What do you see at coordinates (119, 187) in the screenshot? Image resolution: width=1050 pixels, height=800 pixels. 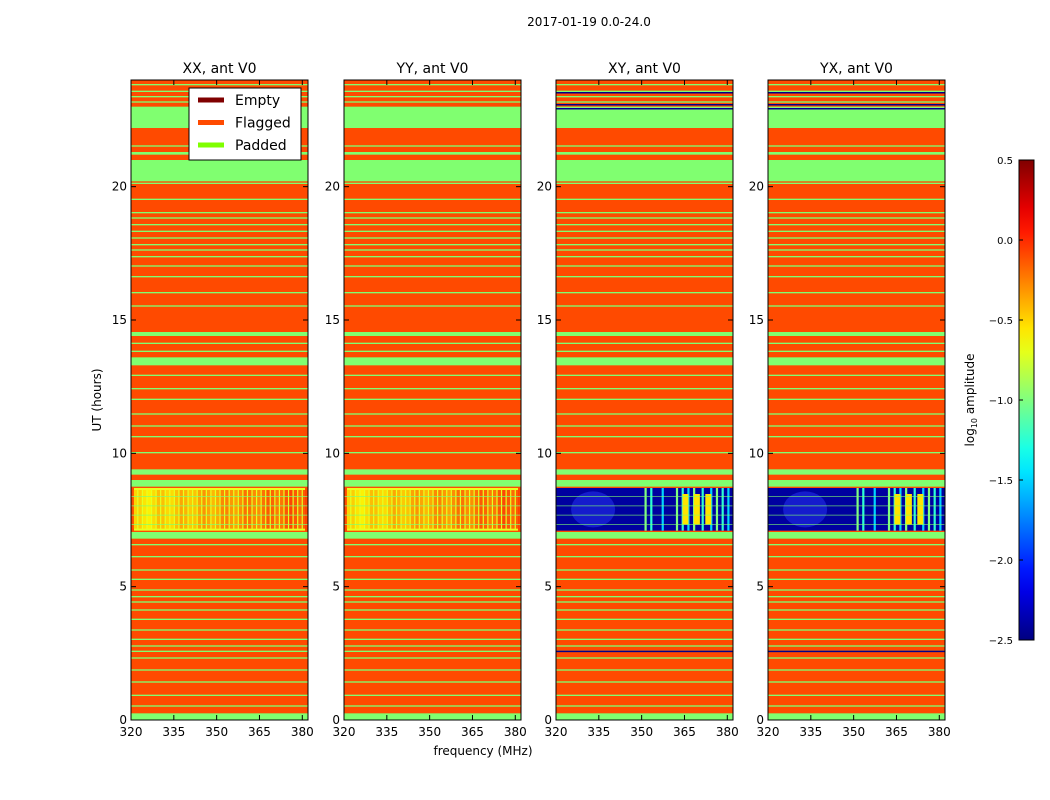 I see `y-tick-label: 20` at bounding box center [119, 187].